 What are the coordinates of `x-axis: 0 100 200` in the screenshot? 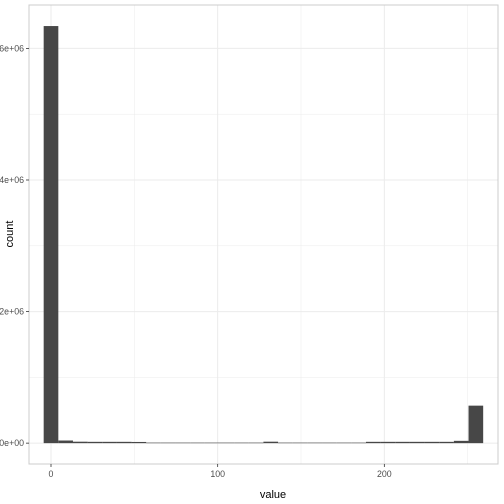 It's located at (220, 471).